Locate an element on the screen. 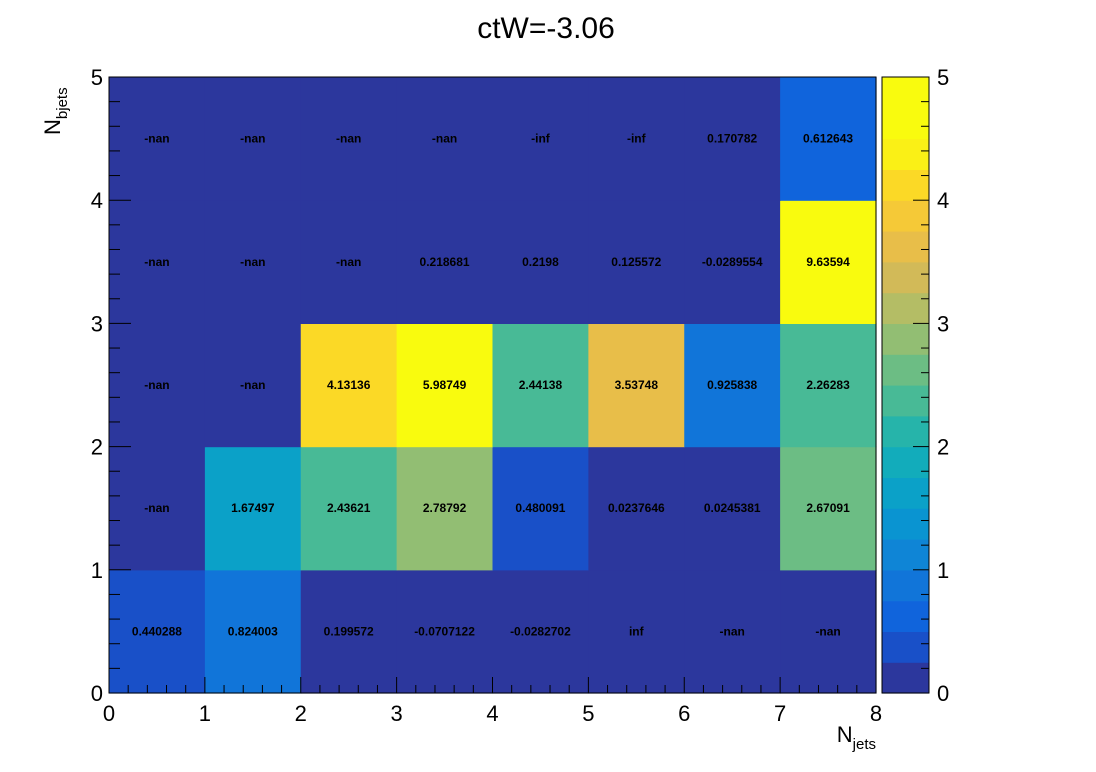 The width and height of the screenshot is (1096, 772). x-tick-label: 6 is located at coordinates (684, 713).